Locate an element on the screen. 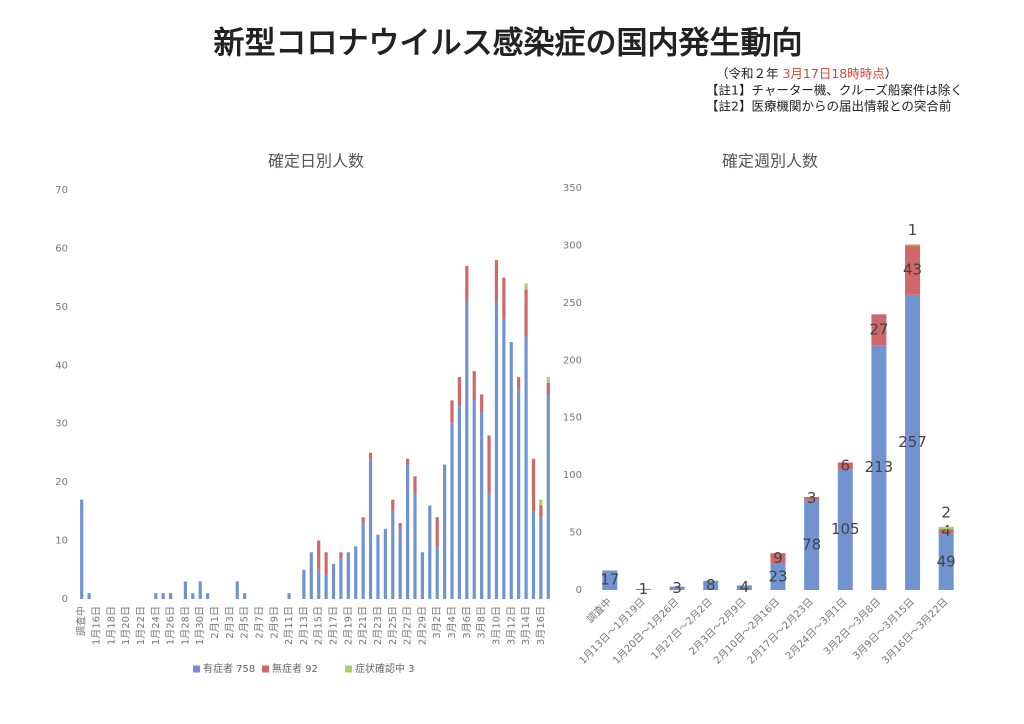 This screenshot has height=724, width=1024. x-tick-label: 3月2日～3月8日 is located at coordinates (852, 627).